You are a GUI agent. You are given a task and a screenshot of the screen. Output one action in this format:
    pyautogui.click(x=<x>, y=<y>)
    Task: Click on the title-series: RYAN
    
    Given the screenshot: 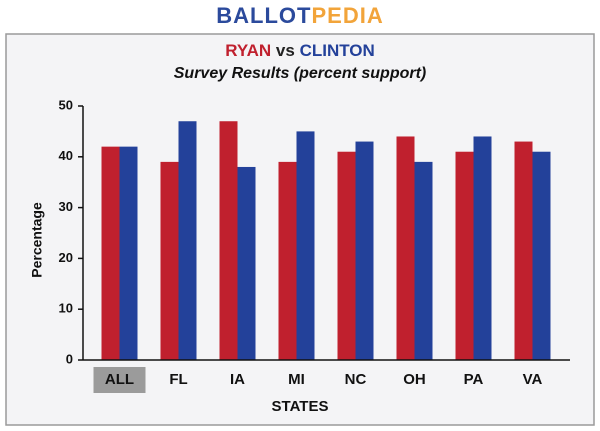 What is the action you would take?
    pyautogui.click(x=248, y=50)
    